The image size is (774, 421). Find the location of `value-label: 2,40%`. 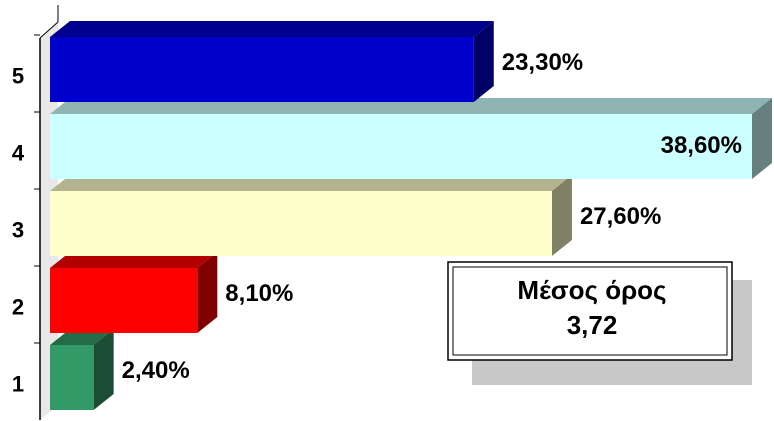

value-label: 2,40% is located at coordinates (156, 370).